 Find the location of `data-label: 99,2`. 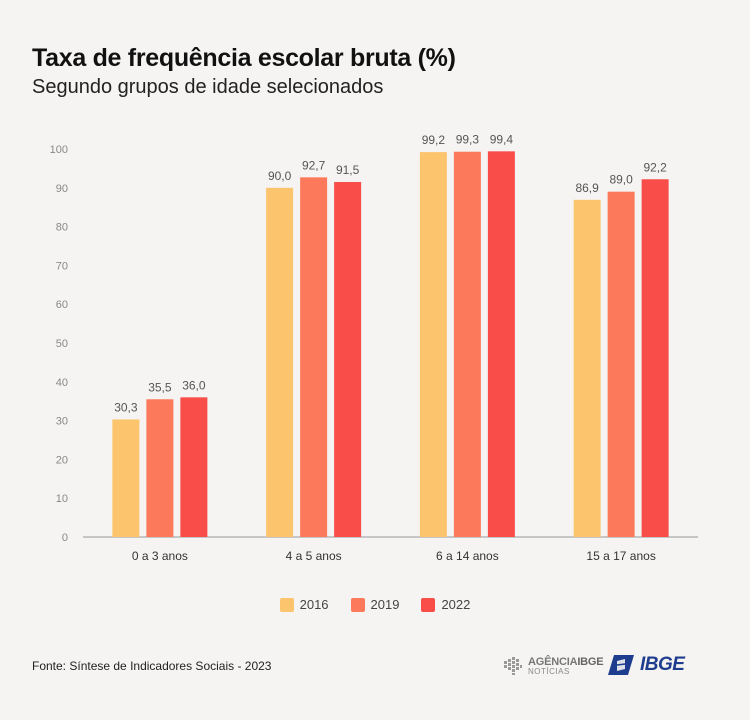

data-label: 99,2 is located at coordinates (434, 140).